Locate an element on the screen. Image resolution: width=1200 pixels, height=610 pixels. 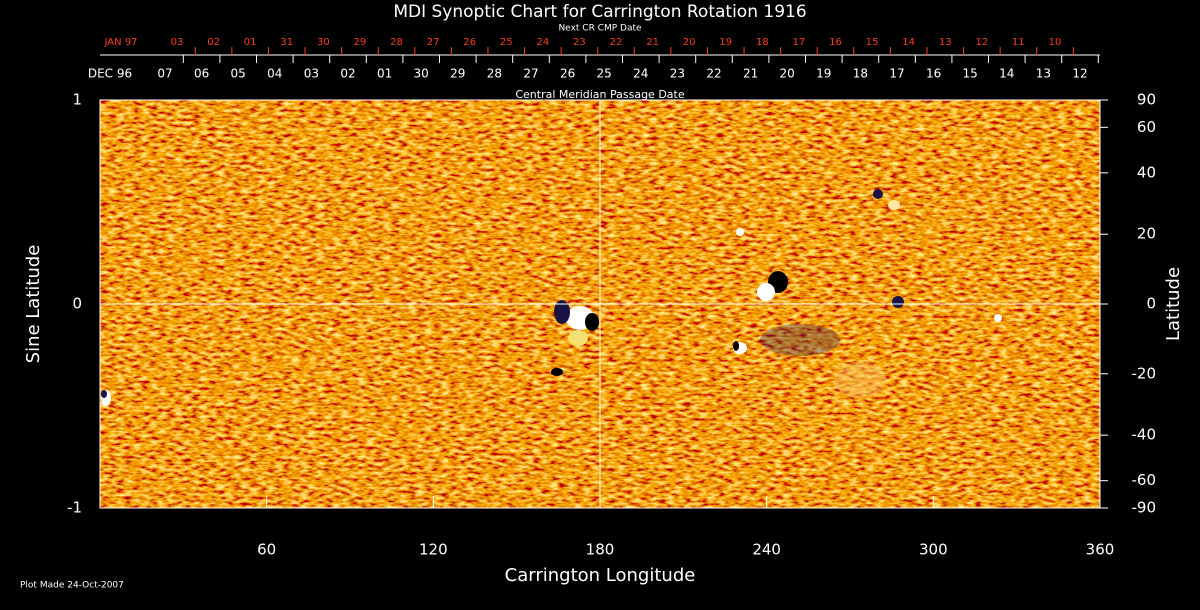
top-axis-label: 18 is located at coordinates (860, 74).